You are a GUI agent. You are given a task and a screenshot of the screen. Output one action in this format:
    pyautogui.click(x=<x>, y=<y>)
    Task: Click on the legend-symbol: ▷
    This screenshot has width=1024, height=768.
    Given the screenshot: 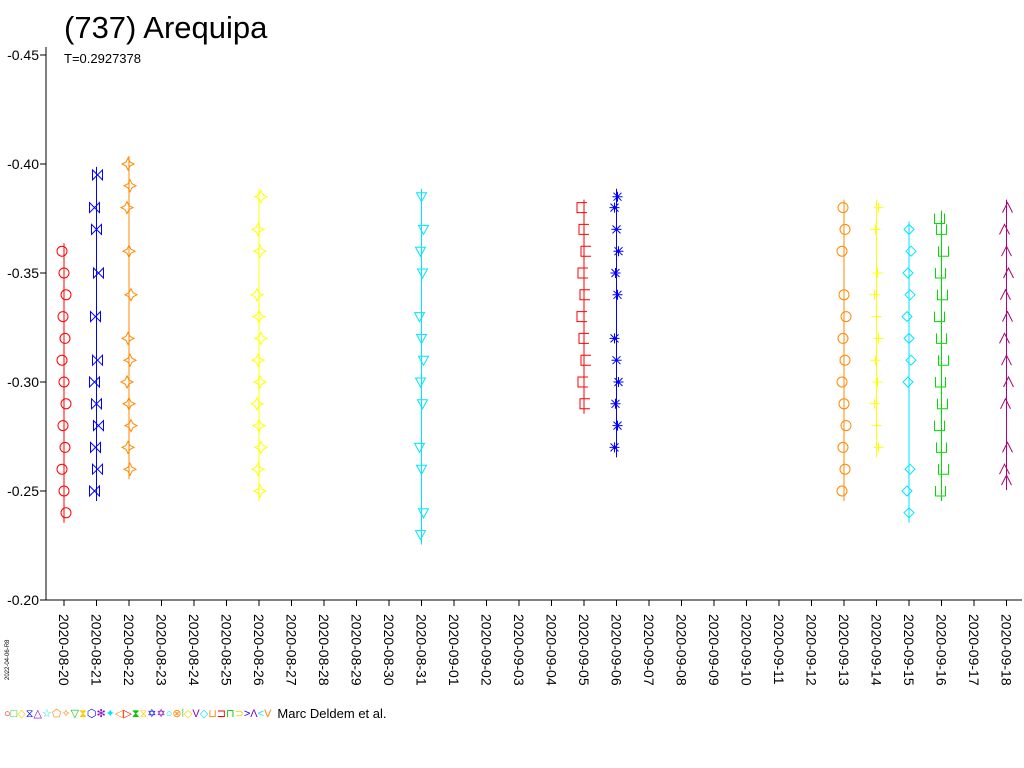 What is the action you would take?
    pyautogui.click(x=127, y=714)
    